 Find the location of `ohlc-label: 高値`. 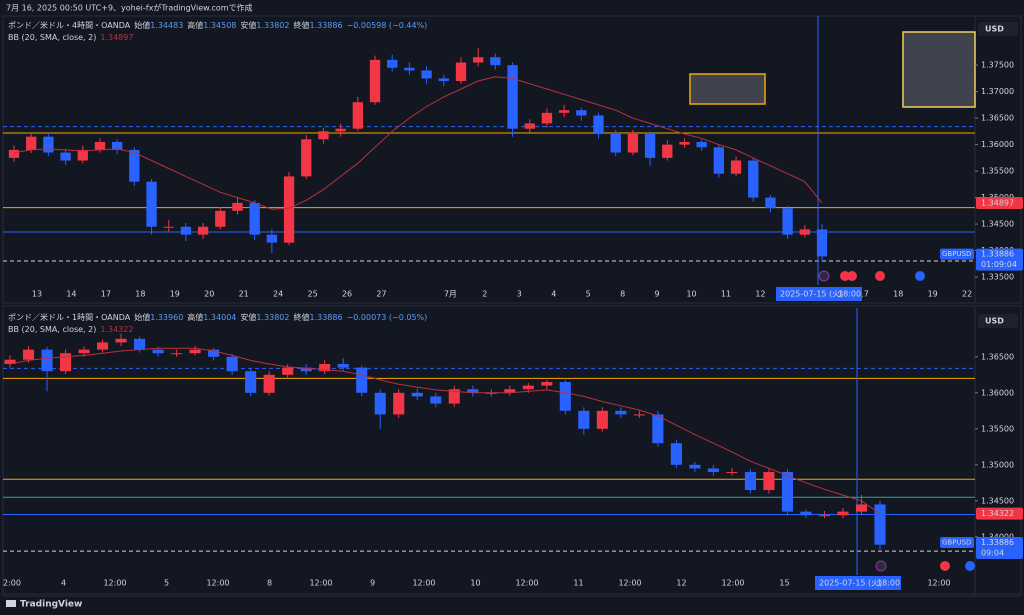

ohlc-label: 高値 is located at coordinates (195, 25).